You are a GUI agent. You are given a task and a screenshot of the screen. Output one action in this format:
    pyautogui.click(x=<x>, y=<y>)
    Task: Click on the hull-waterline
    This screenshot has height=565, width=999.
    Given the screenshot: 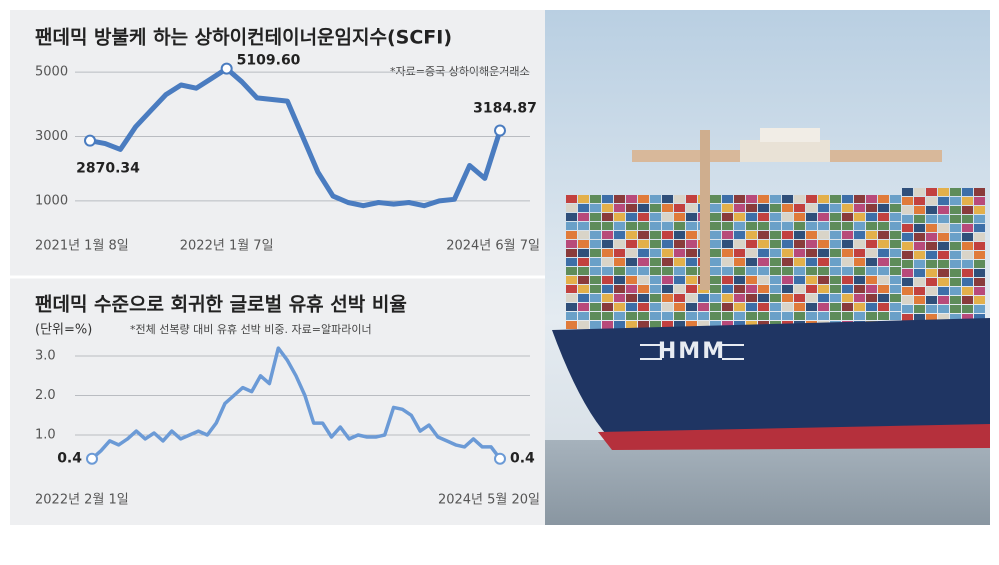 What is the action you would take?
    pyautogui.click(x=794, y=437)
    